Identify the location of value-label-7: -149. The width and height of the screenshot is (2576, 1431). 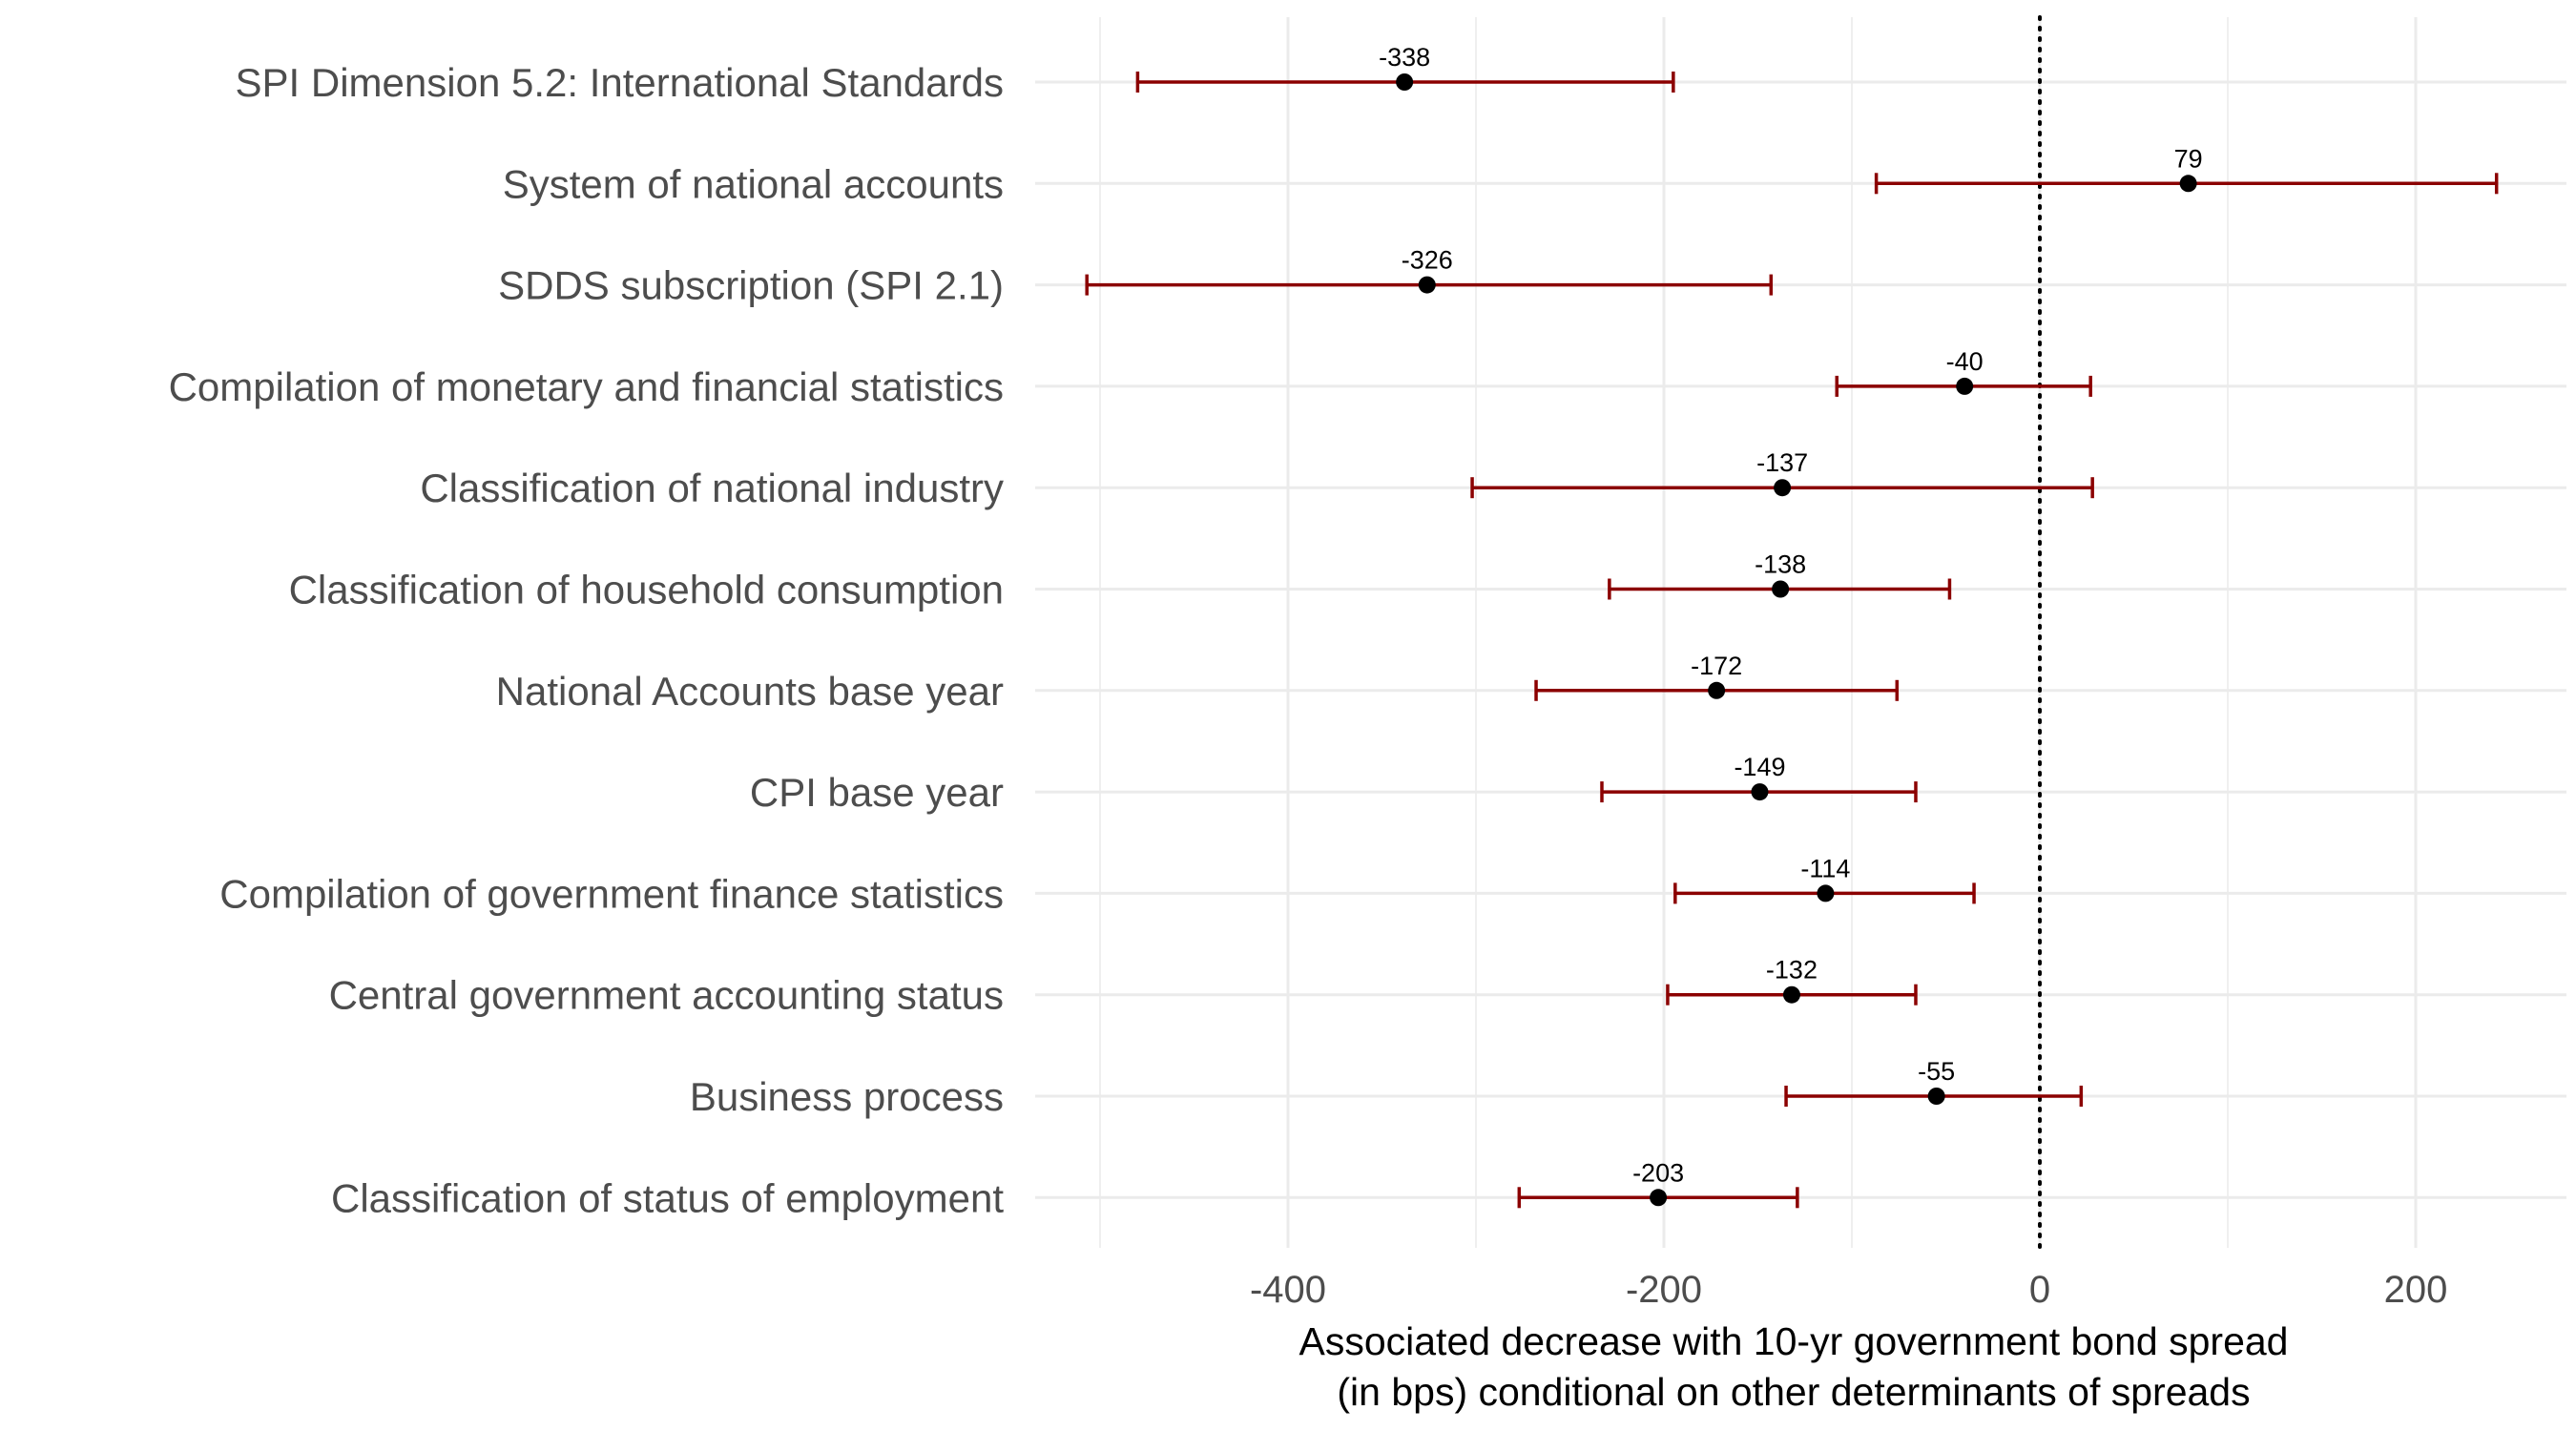
(1759, 767).